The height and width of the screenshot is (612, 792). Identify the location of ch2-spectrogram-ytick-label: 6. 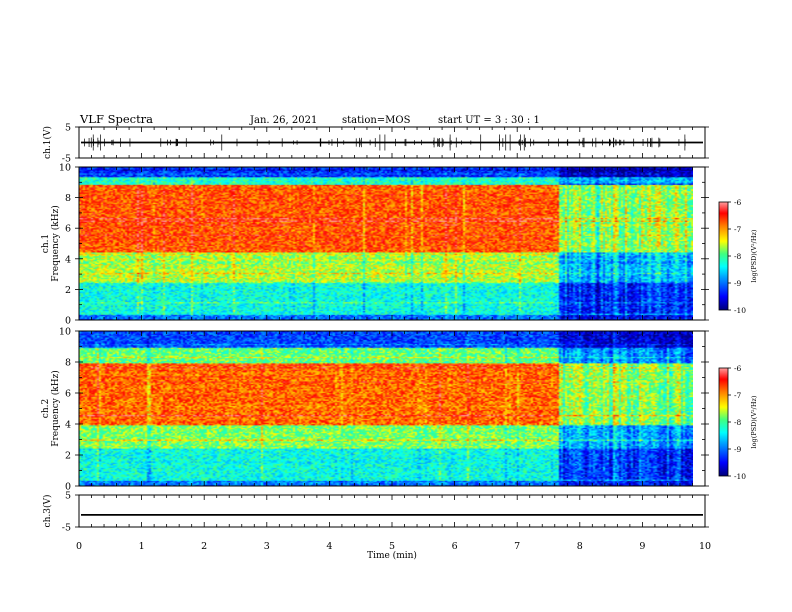
(68, 394).